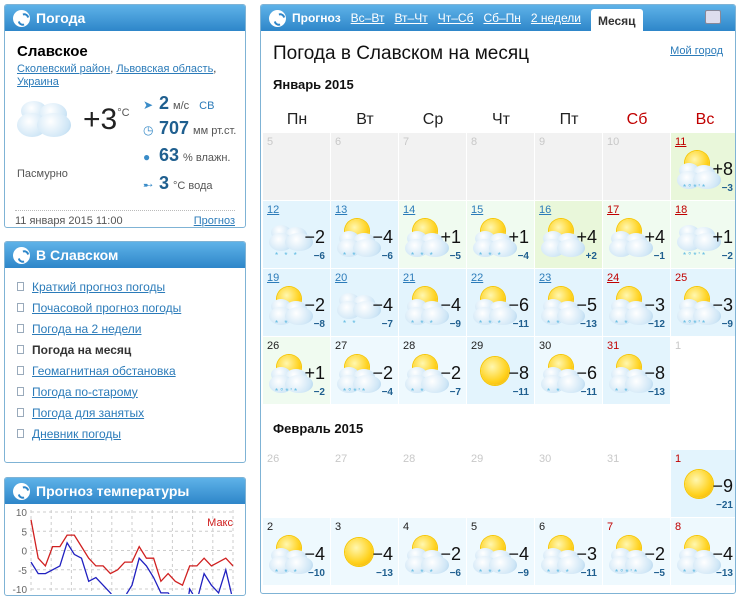 The width and height of the screenshot is (741, 596). What do you see at coordinates (703, 483) in the screenshot?
I see `day-cell: 1 −9 −21` at bounding box center [703, 483].